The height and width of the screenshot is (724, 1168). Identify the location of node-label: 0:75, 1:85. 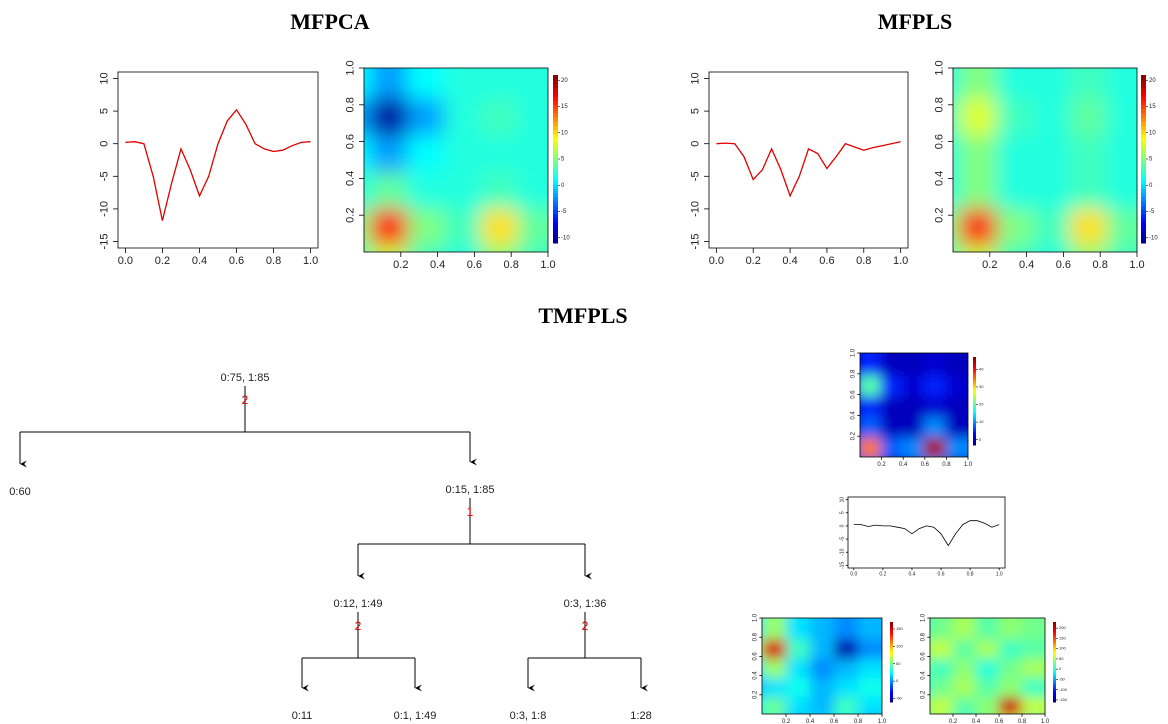
(245, 378).